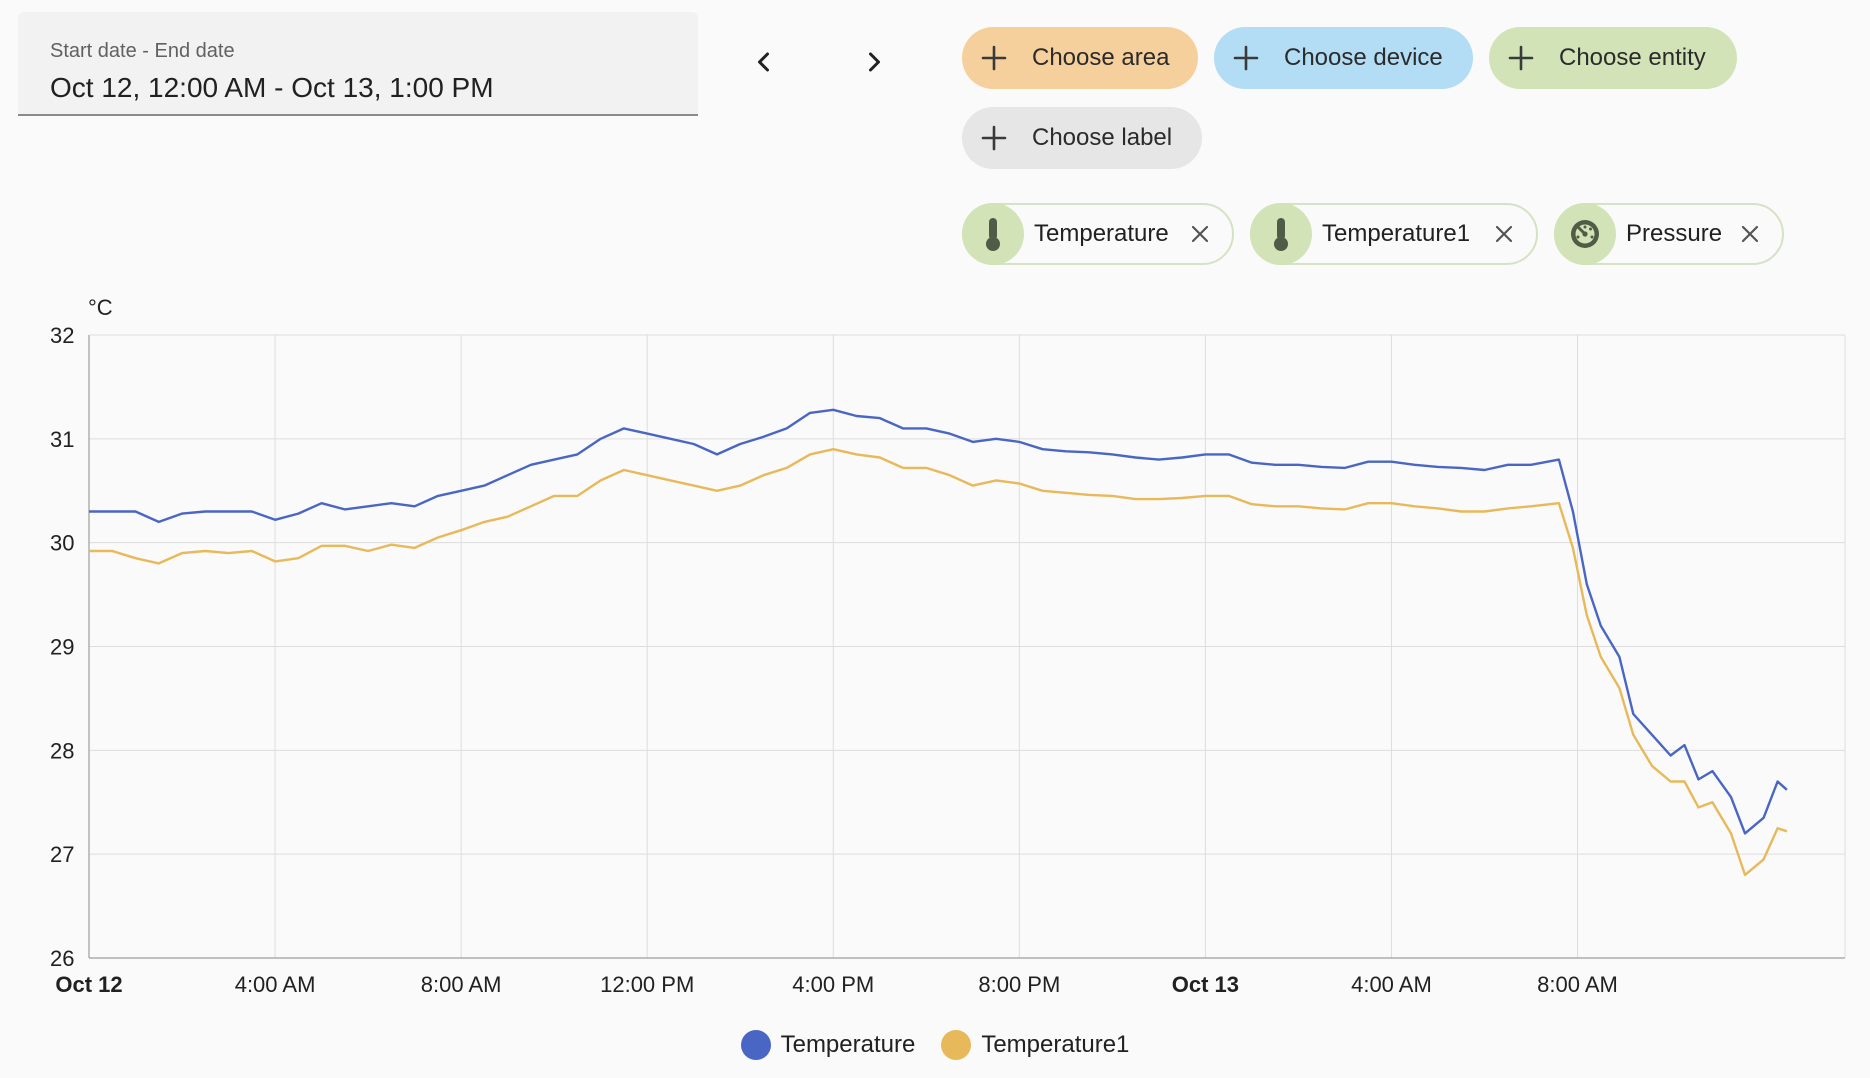 This screenshot has height=1078, width=1870. Describe the element at coordinates (833, 984) in the screenshot. I see `x-tick-label: 4:00 PM` at that location.